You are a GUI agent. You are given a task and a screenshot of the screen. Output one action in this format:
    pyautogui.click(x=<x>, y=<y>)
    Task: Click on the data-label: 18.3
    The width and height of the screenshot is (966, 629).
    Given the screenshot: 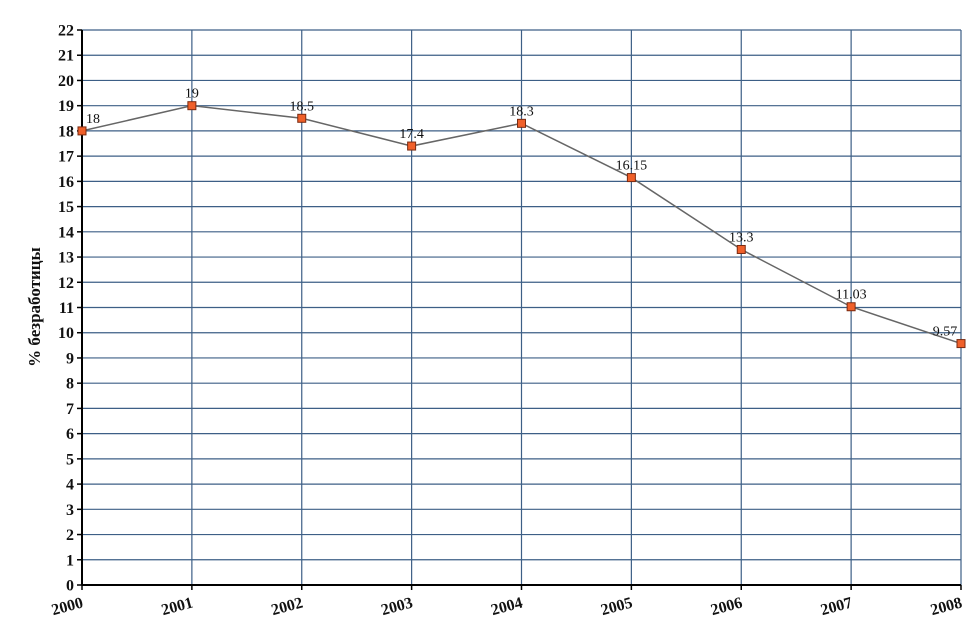 What is the action you would take?
    pyautogui.click(x=521, y=111)
    